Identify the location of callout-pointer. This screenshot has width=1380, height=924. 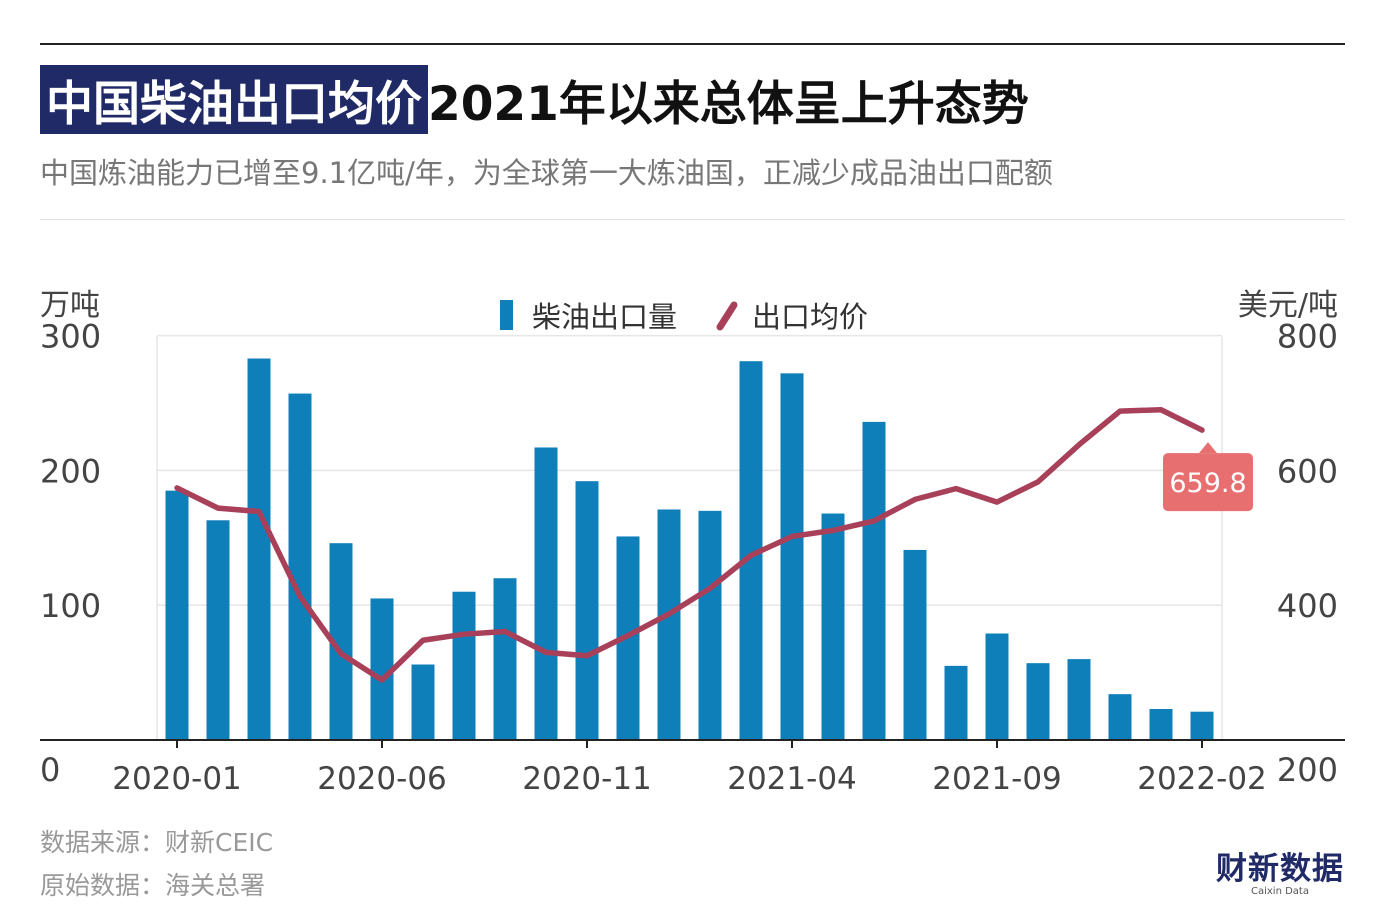
(1208, 448).